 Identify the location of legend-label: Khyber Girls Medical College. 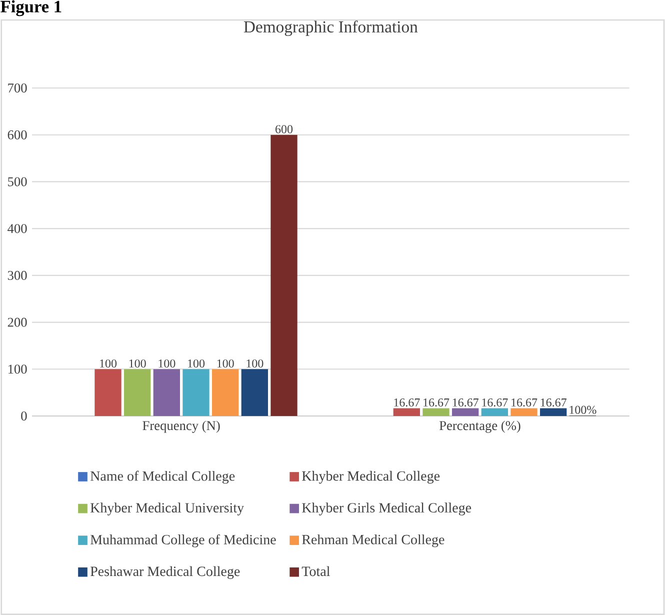
(387, 509).